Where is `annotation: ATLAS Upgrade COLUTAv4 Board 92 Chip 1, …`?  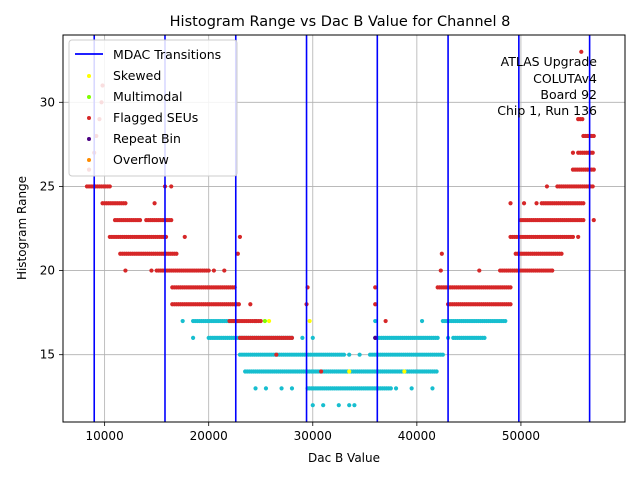 annotation: ATLAS Upgrade COLUTAv4 Board 92 Chip 1, … is located at coordinates (547, 86).